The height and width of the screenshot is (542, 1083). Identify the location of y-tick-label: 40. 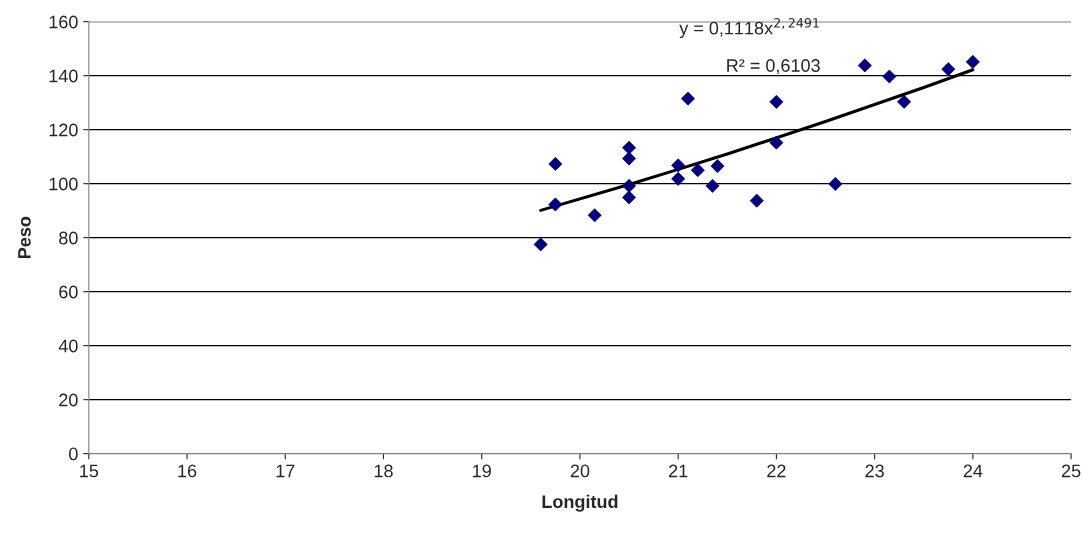
(68, 346).